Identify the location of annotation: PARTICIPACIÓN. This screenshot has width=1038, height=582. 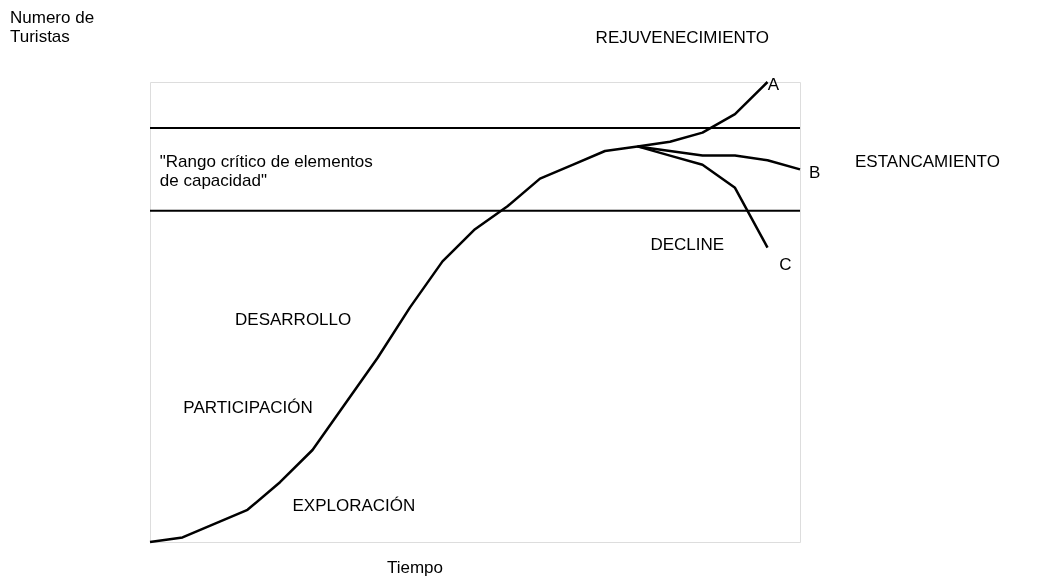
(248, 407).